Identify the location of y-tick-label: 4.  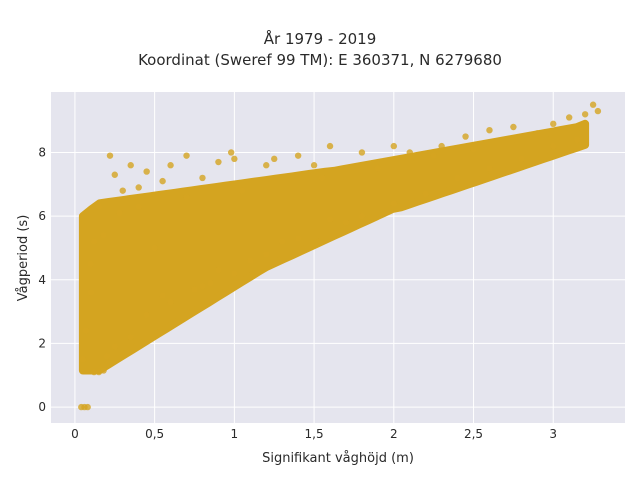
(42, 280).